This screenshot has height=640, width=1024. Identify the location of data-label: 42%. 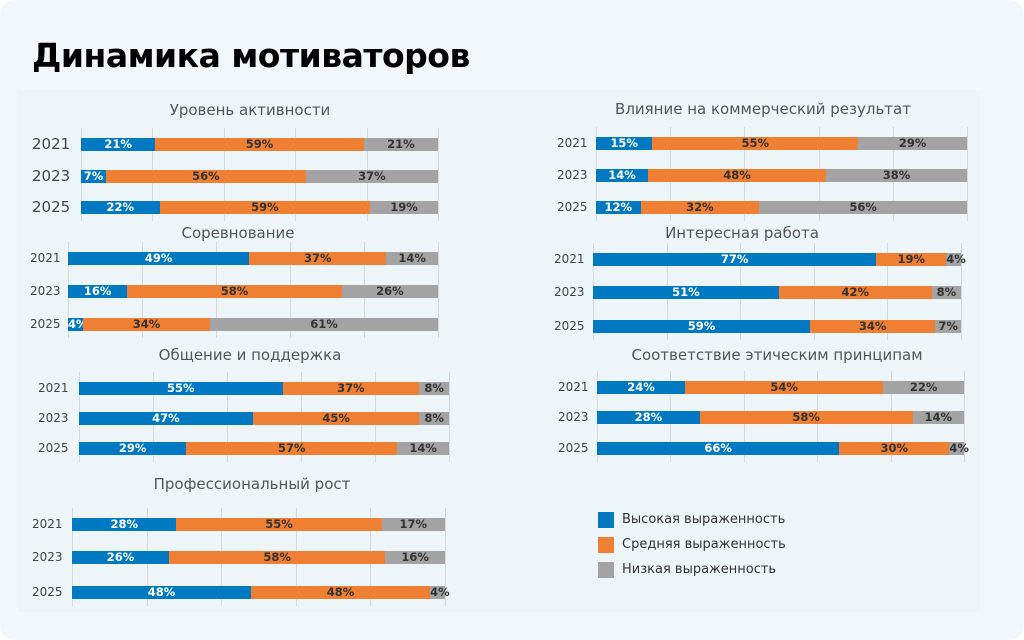
(855, 292).